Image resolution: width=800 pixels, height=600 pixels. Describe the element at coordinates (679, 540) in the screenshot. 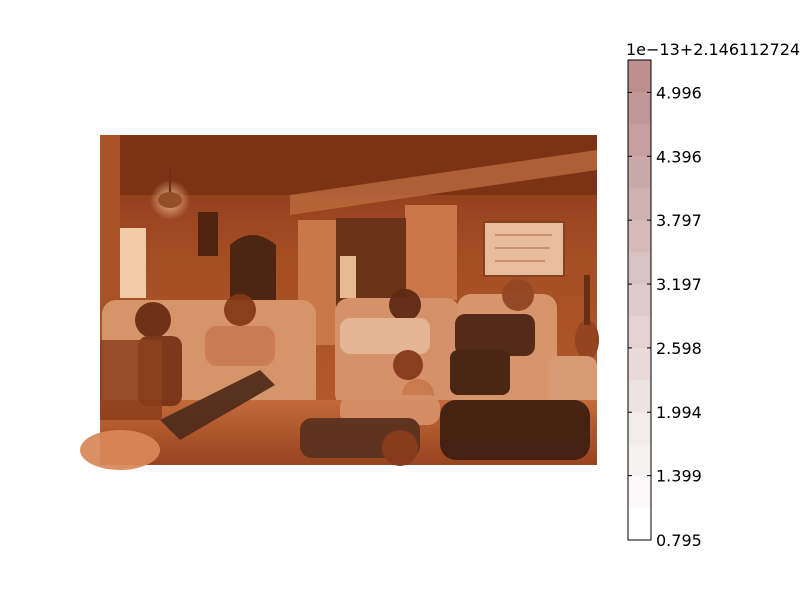

I see `colorbar-tick-label: 0.795` at that location.